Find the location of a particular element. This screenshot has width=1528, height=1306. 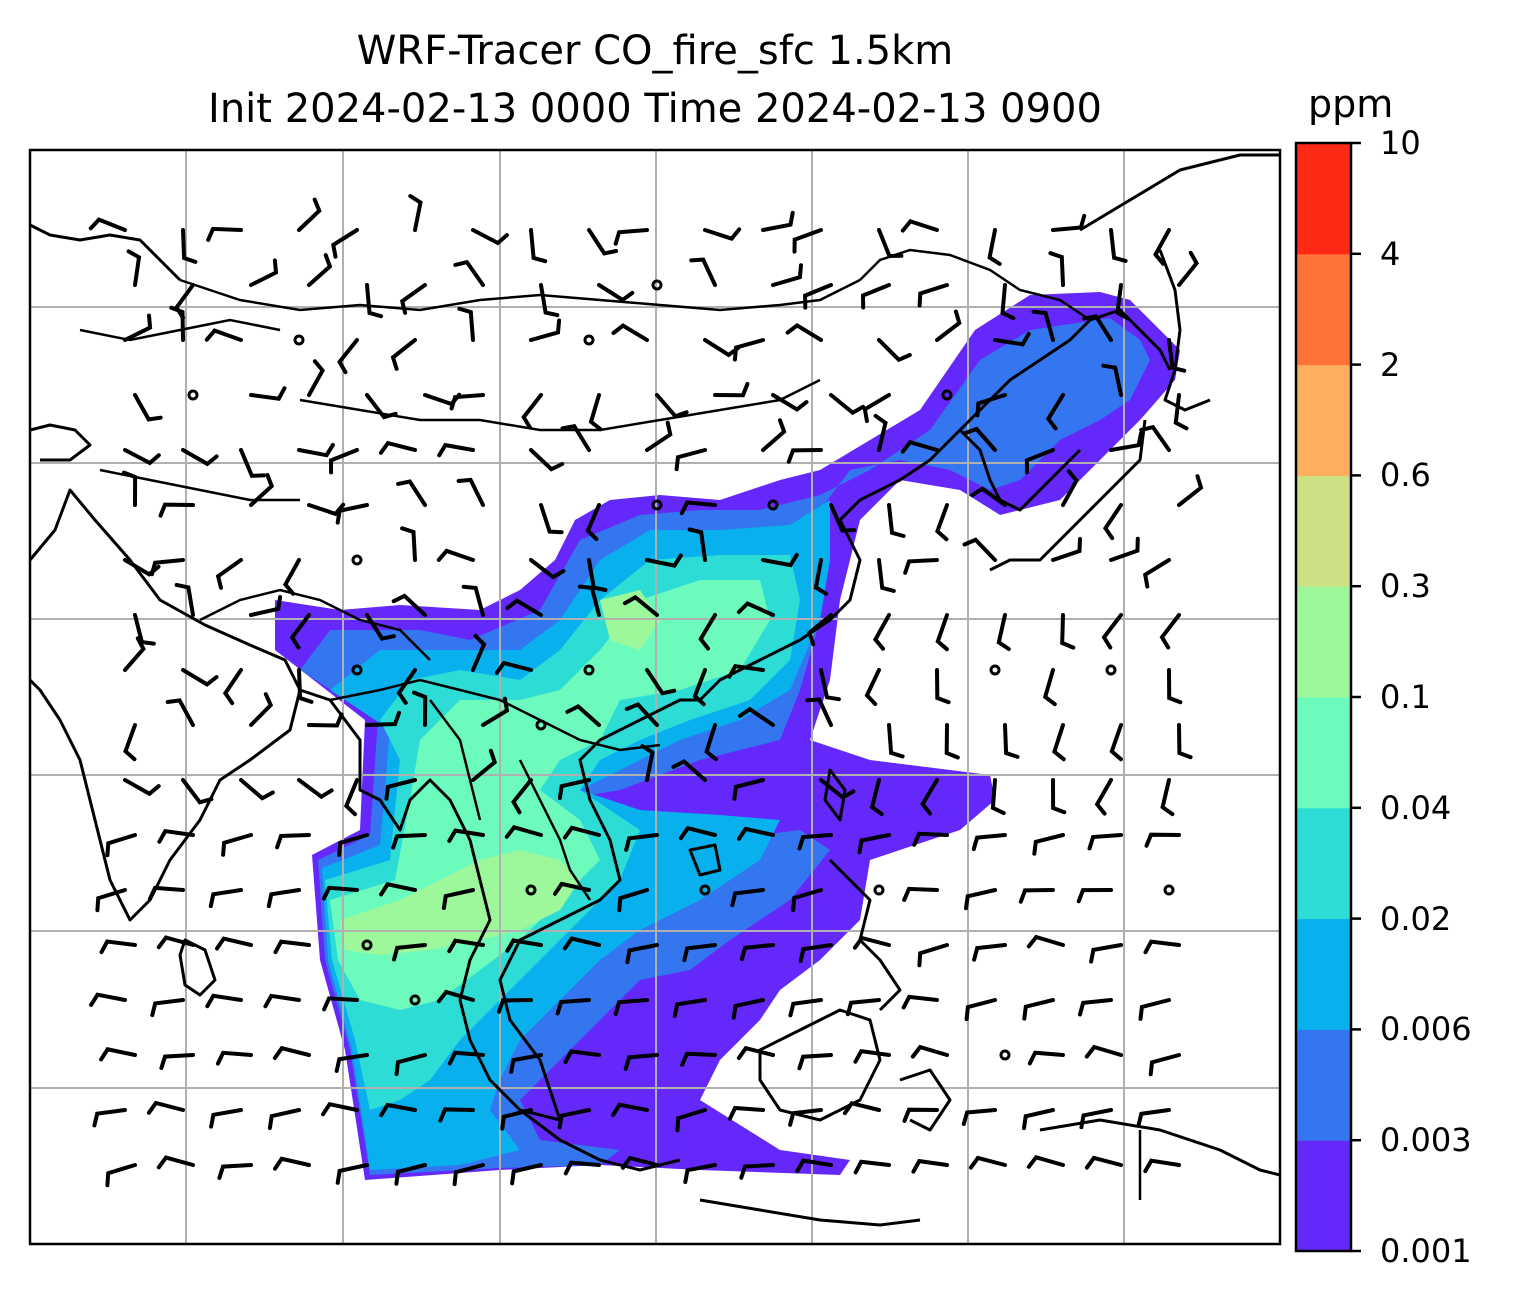

coast-sulawesi is located at coordinates (925, 1100).